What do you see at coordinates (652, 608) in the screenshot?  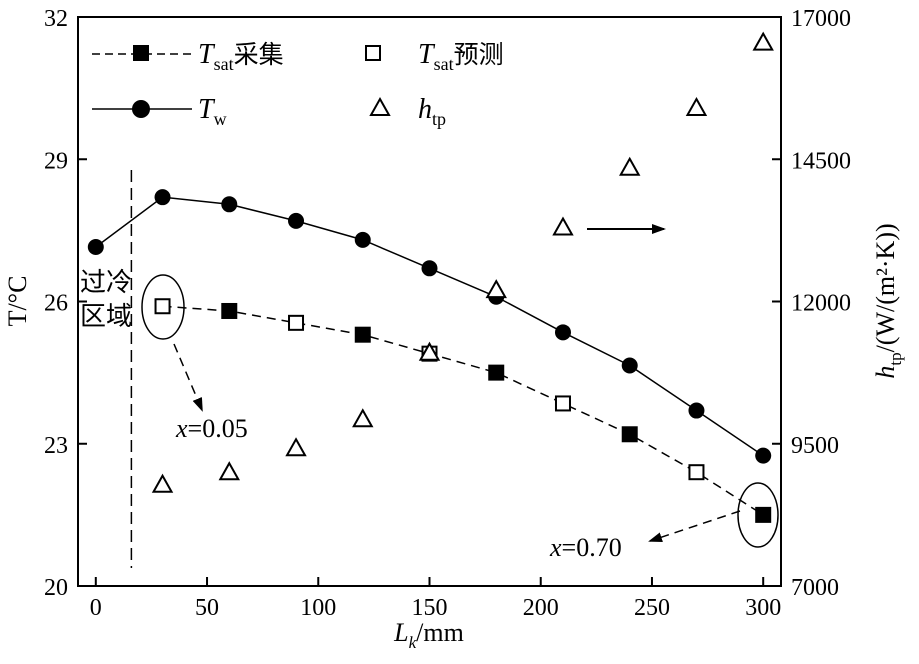 I see `x-tick-label: 250` at bounding box center [652, 608].